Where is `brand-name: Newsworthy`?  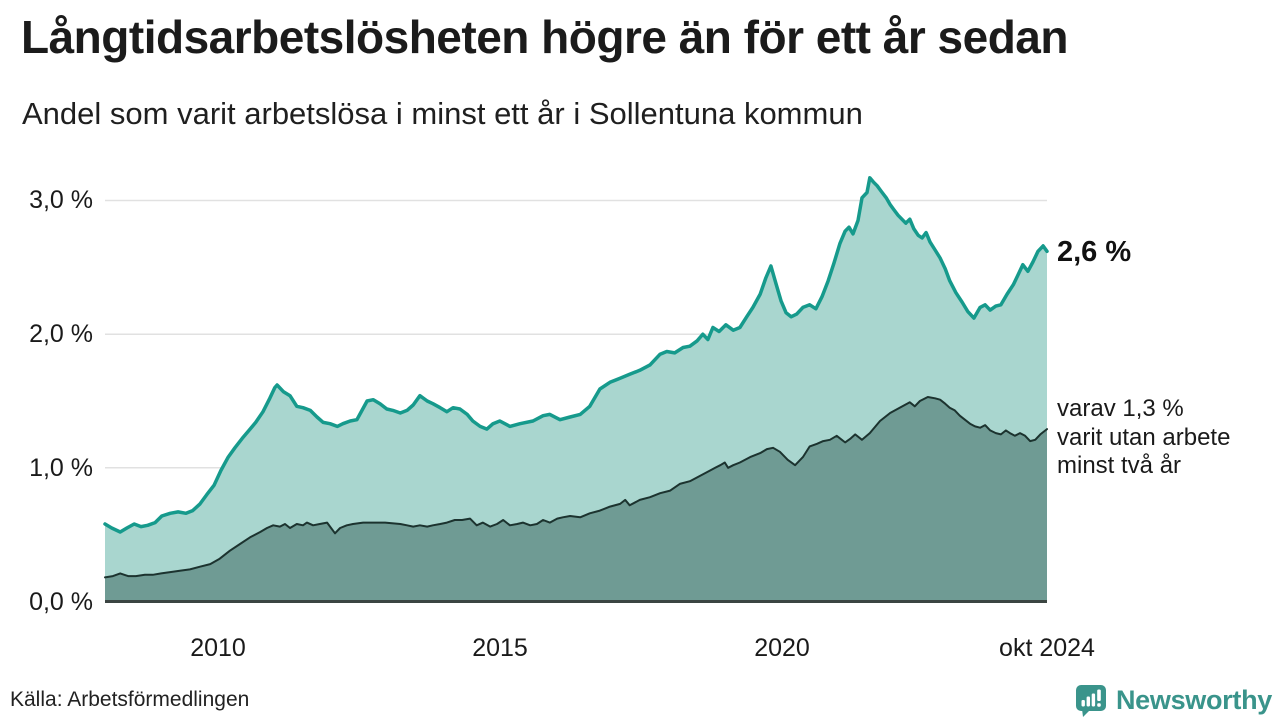
brand-name: Newsworthy is located at coordinates (1193, 700).